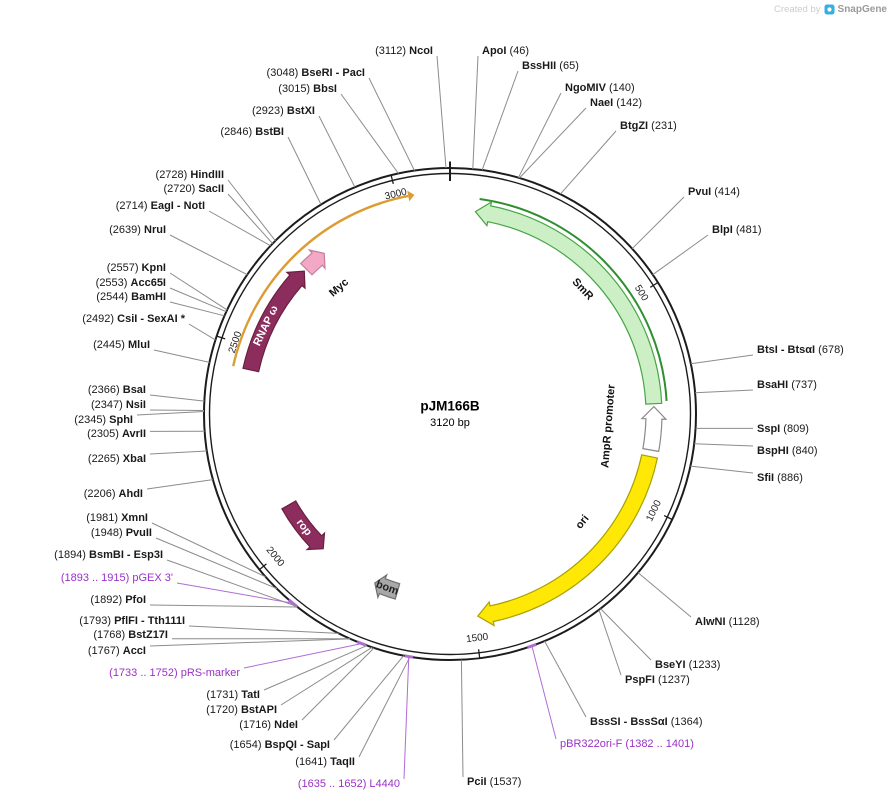 This screenshot has height=803, width=895. Describe the element at coordinates (616, 103) in the screenshot. I see `enzyme-label-naei: NaeI (142)` at that location.